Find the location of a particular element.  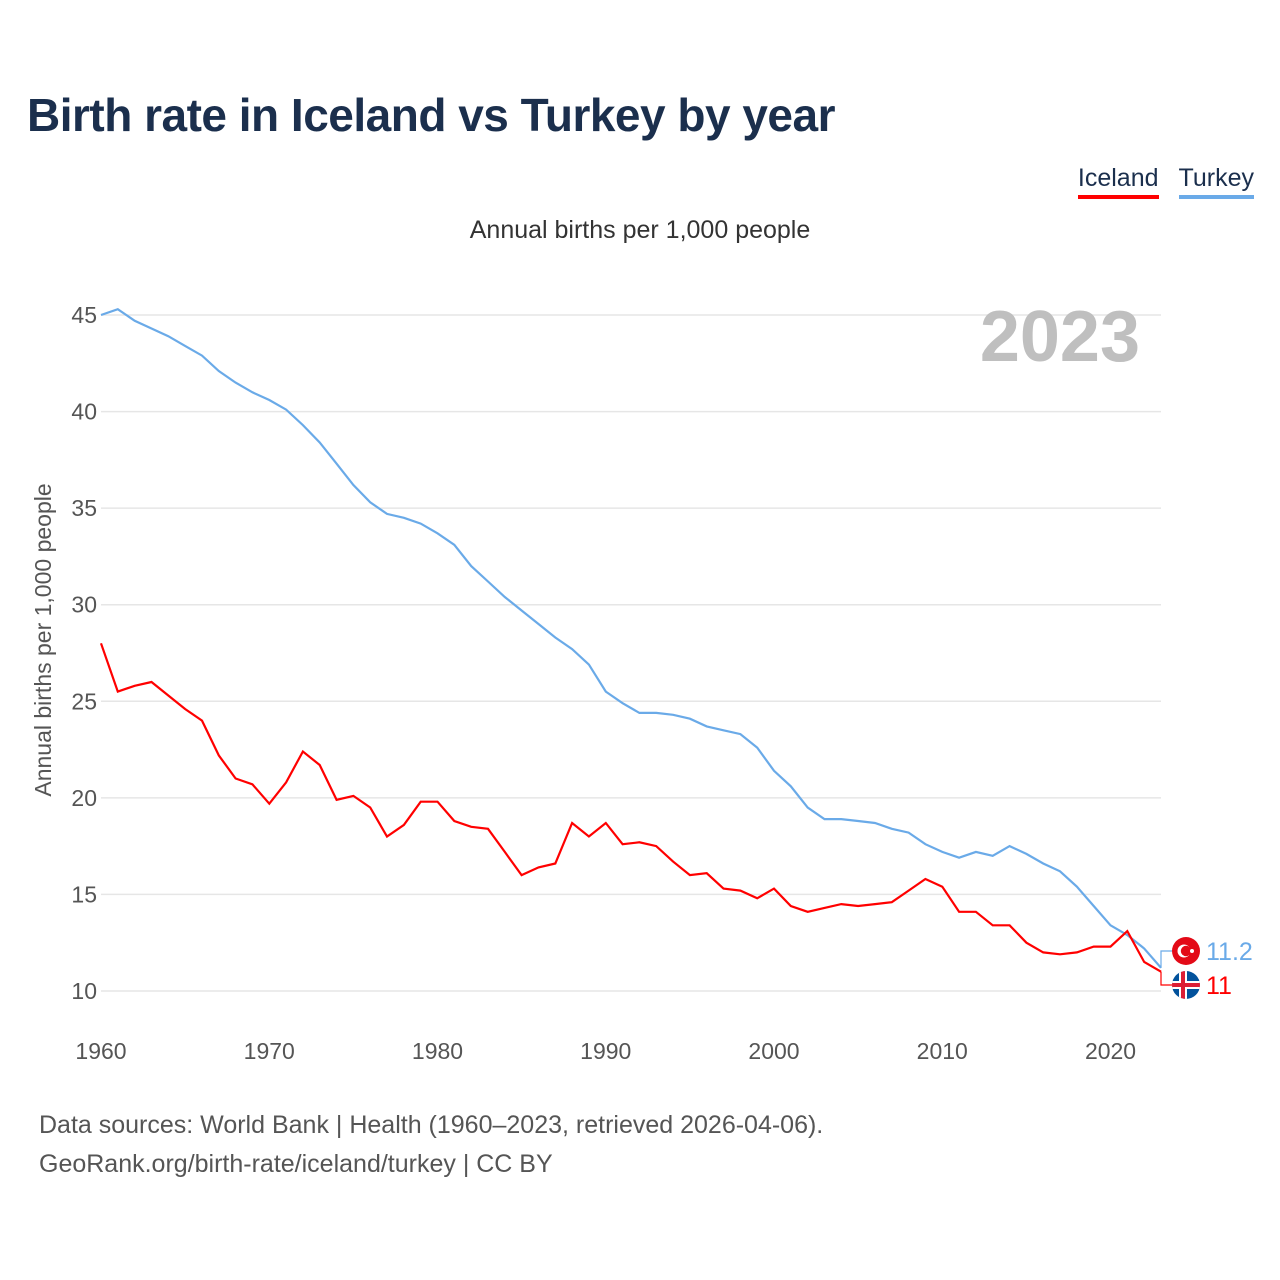

end-value-iceland: 11 is located at coordinates (1219, 986).